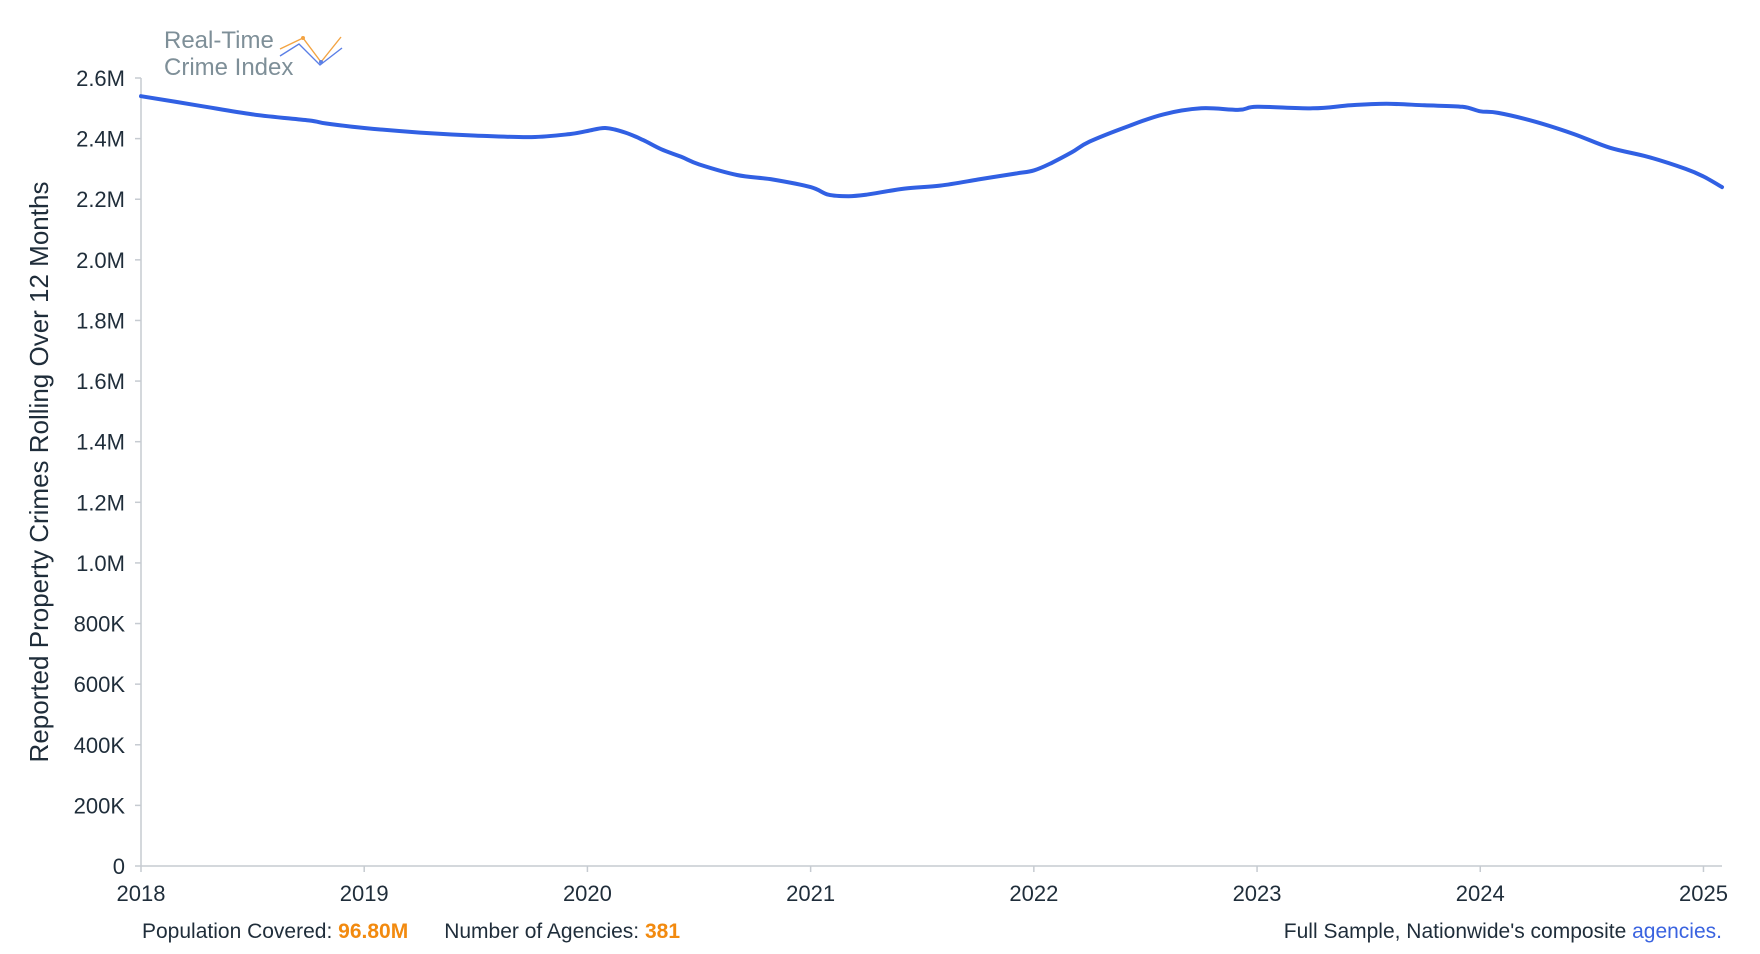  Describe the element at coordinates (100, 502) in the screenshot. I see `y-tick-label: 1.2M` at that location.